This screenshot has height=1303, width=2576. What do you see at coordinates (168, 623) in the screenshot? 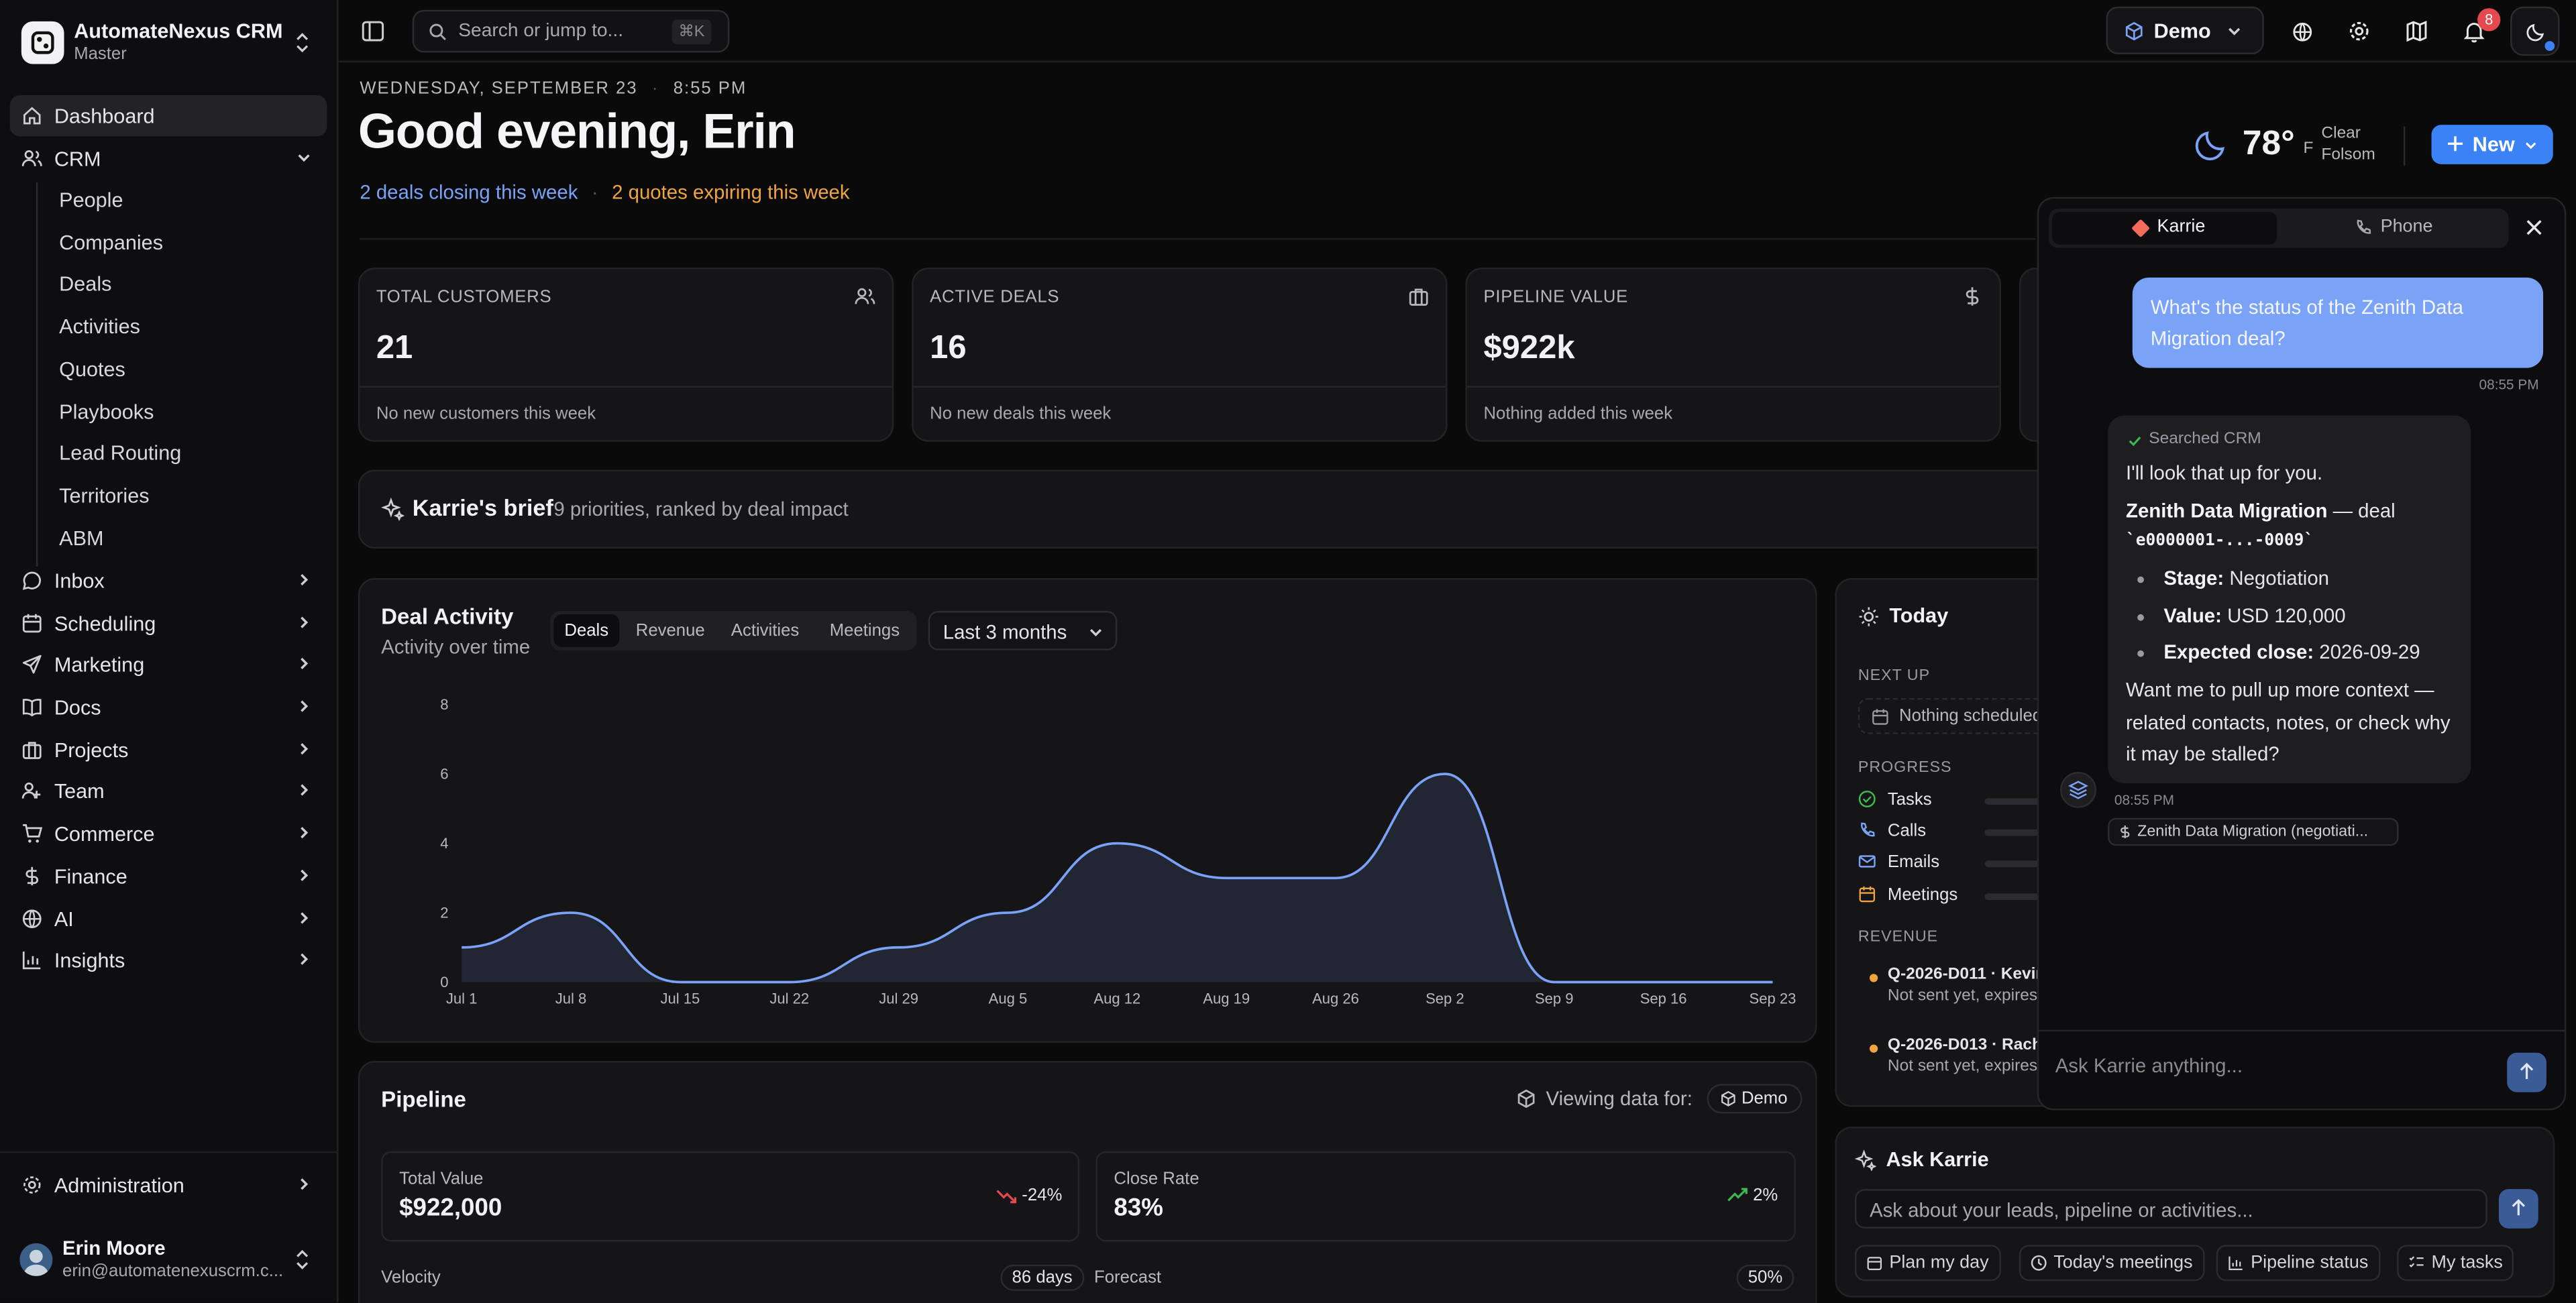
I see `nav-scheduling: Scheduling` at bounding box center [168, 623].